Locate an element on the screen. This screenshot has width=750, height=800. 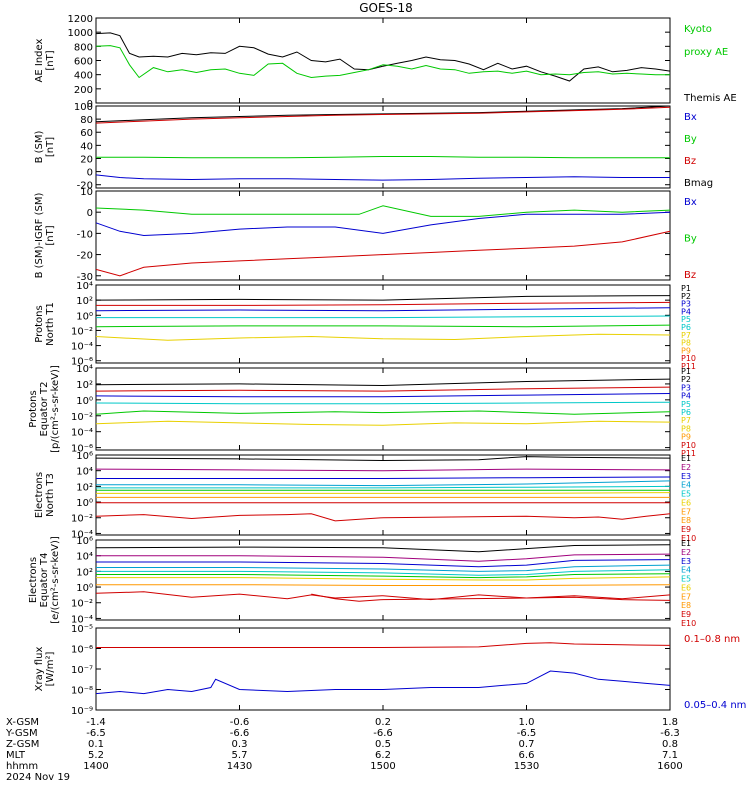
y-tick-label: 200 is located at coordinates (83, 90).